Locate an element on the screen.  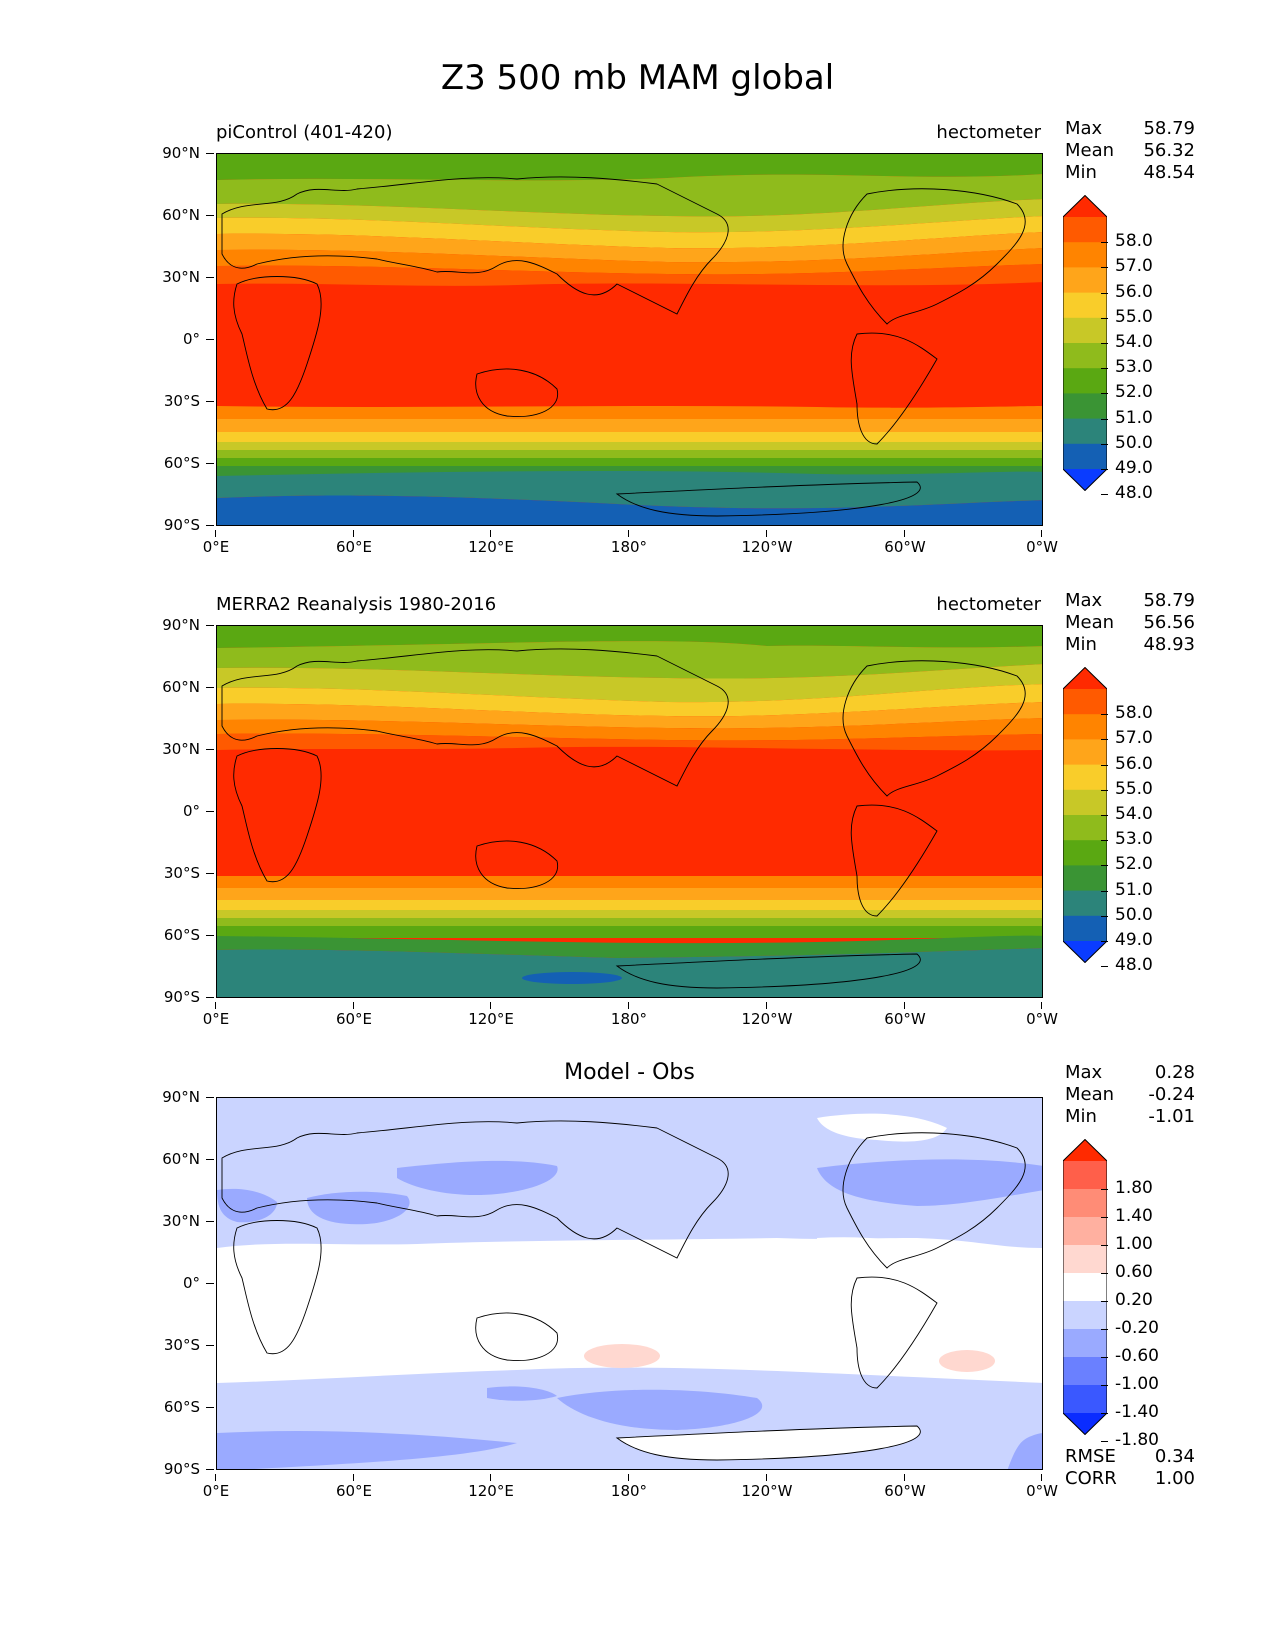
colorbar-tick-label: 54.0 is located at coordinates (1134, 342).